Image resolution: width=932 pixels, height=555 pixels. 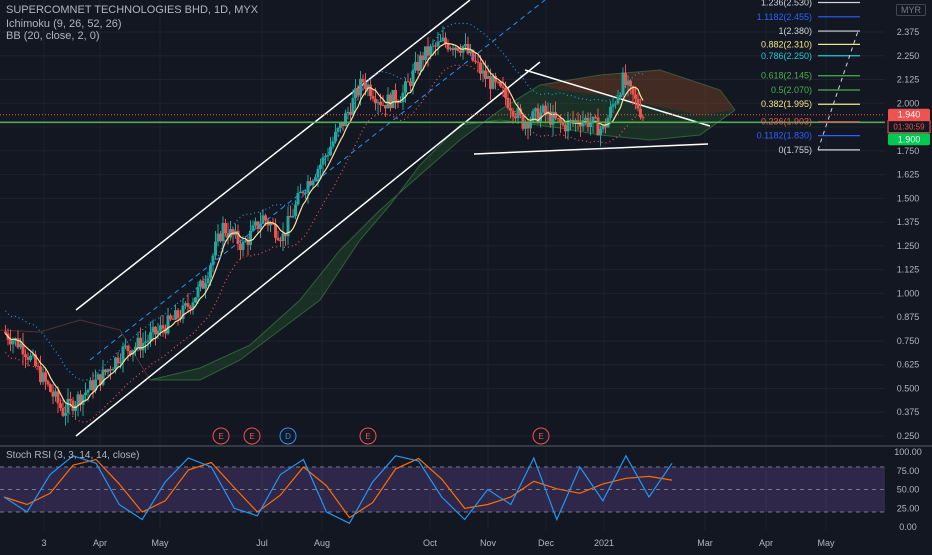 What do you see at coordinates (908, 175) in the screenshot?
I see `price-axis-tick: 1.625` at bounding box center [908, 175].